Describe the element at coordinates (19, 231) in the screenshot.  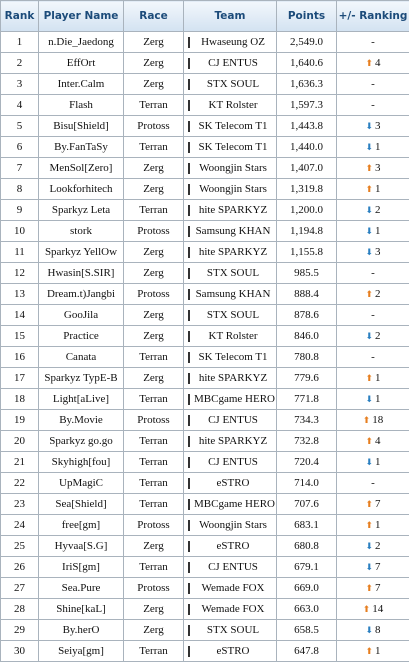
I see `rank: 10` at that location.